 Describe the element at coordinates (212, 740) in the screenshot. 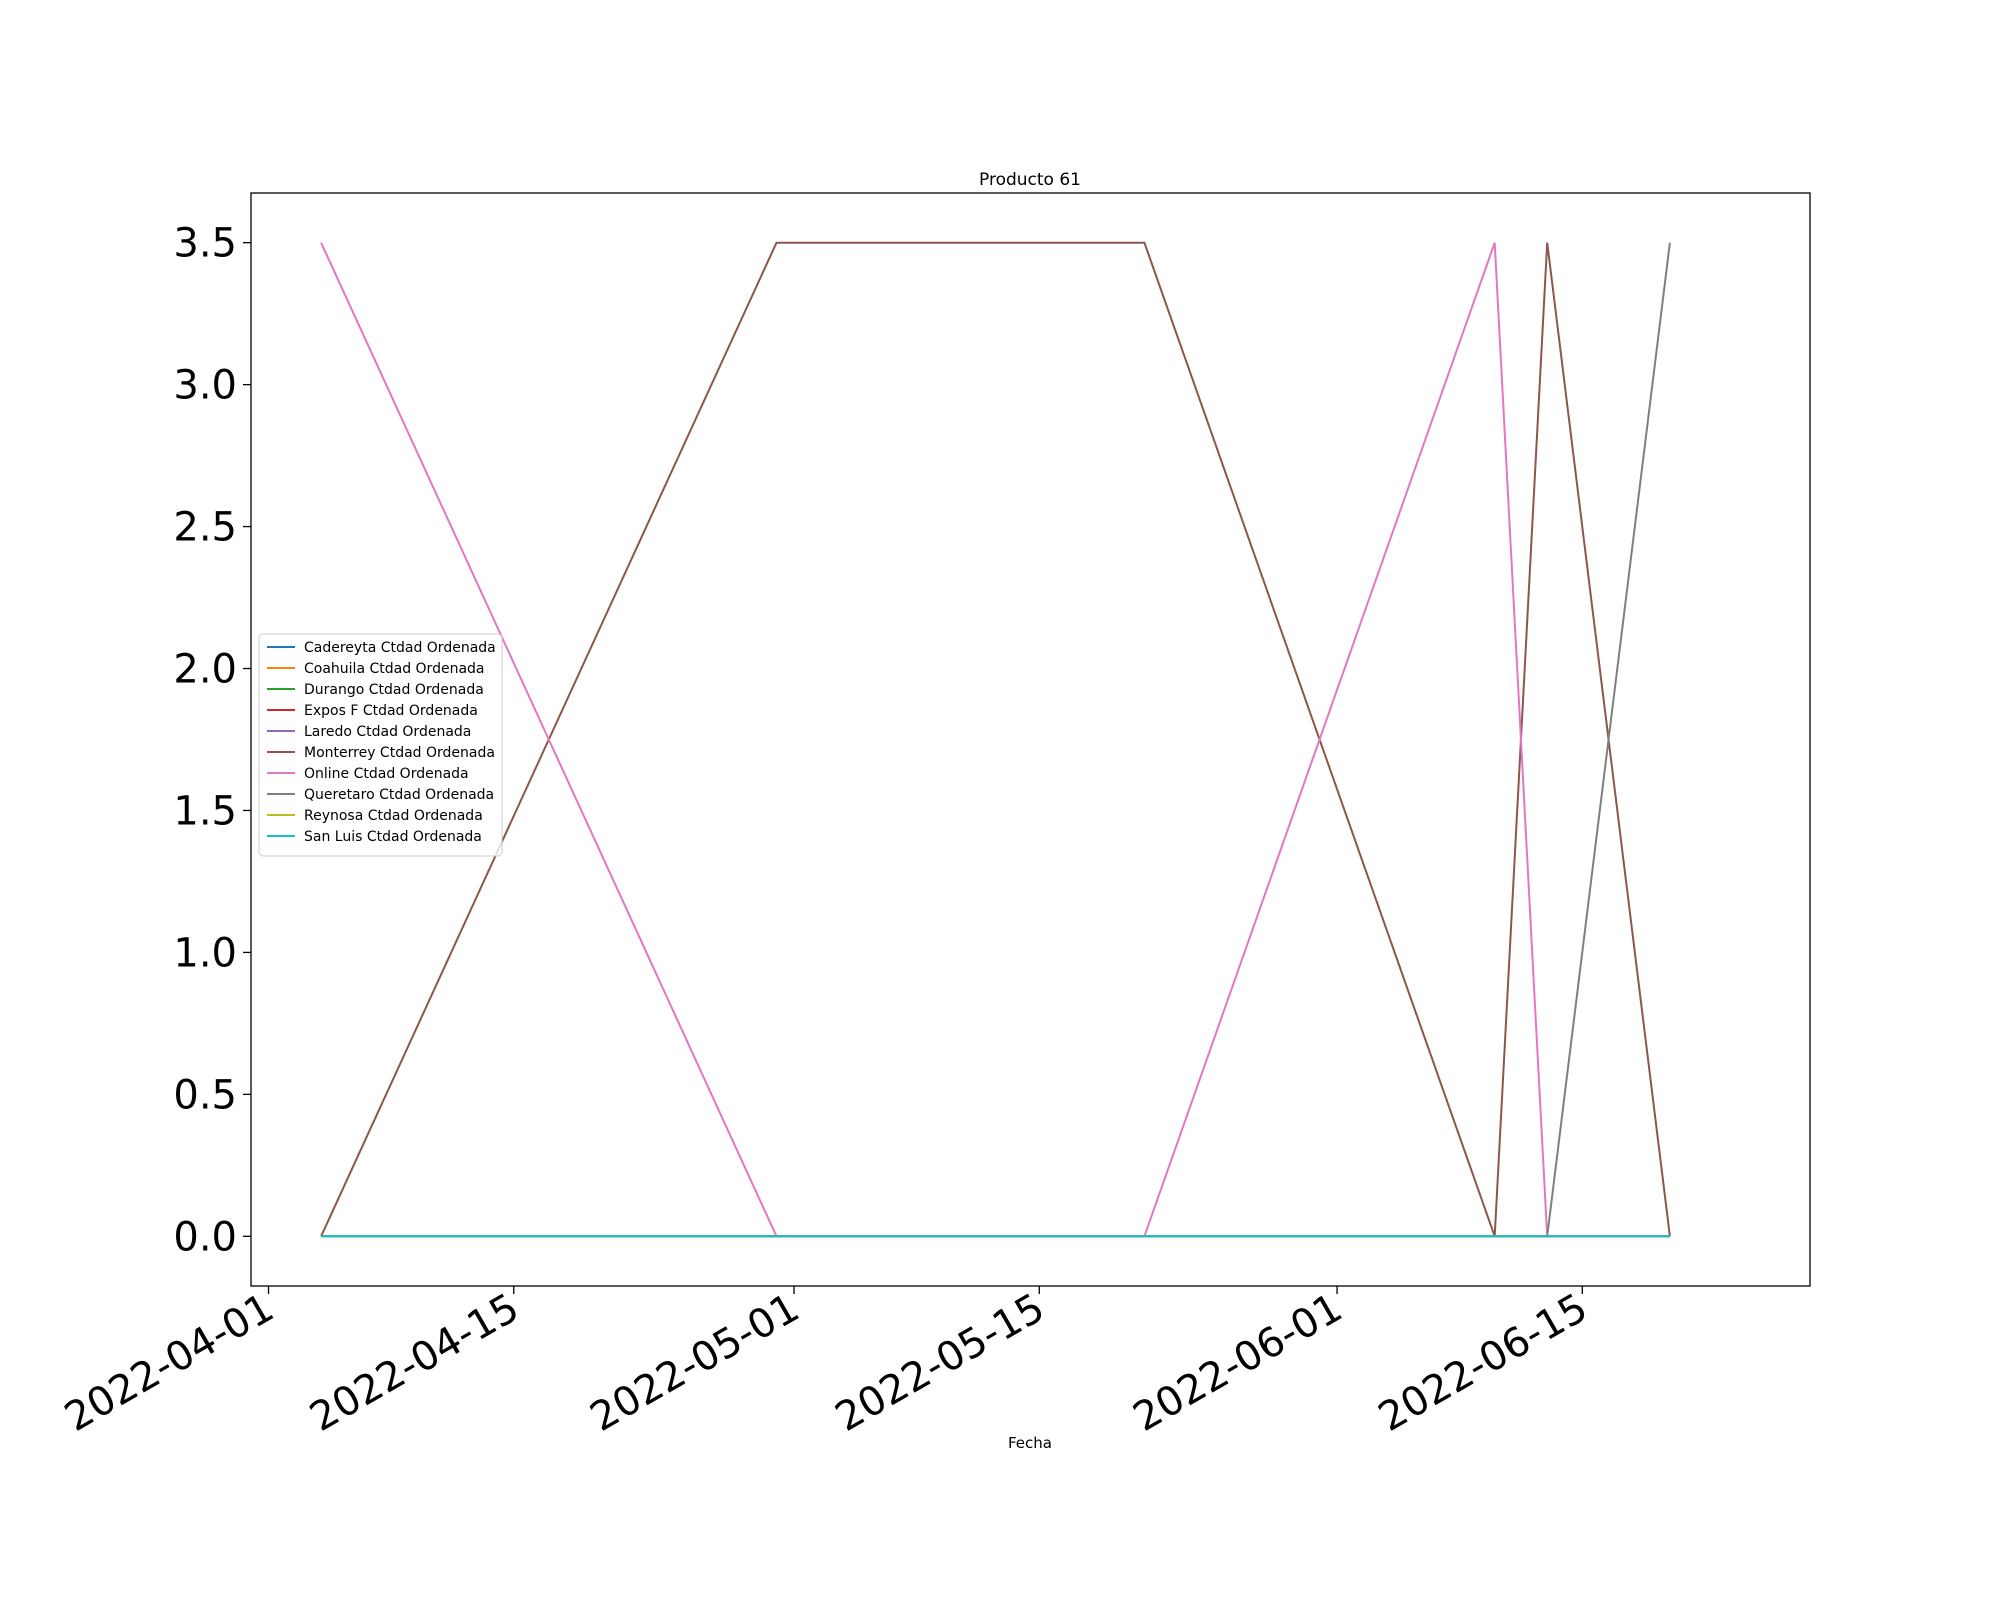

I see `y-axis: 0.0 0.5 1.0 1.5 2.0 2.5 3.0 3.5` at that location.